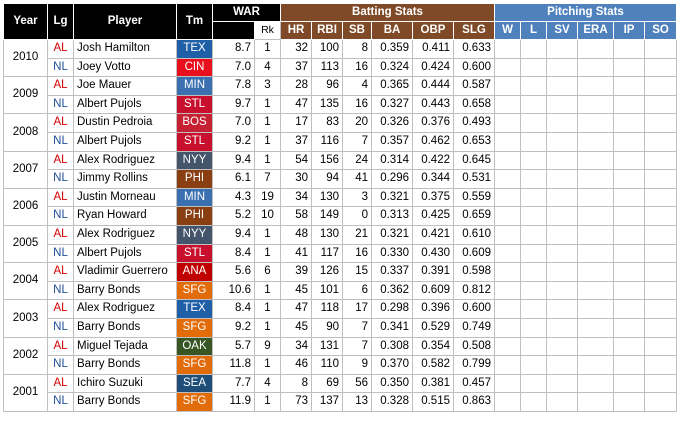 Image resolution: width=700 pixels, height=427 pixels. What do you see at coordinates (474, 86) in the screenshot?
I see `slg-cell: 0.587` at bounding box center [474, 86].